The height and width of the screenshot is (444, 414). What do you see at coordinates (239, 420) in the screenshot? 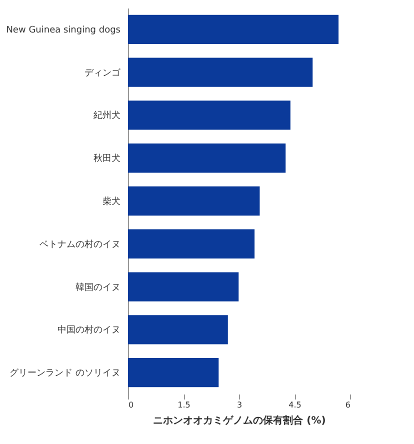
I see `x-axis-title: ニホンオオカミゲノムの保有割合 (%)` at bounding box center [239, 420].